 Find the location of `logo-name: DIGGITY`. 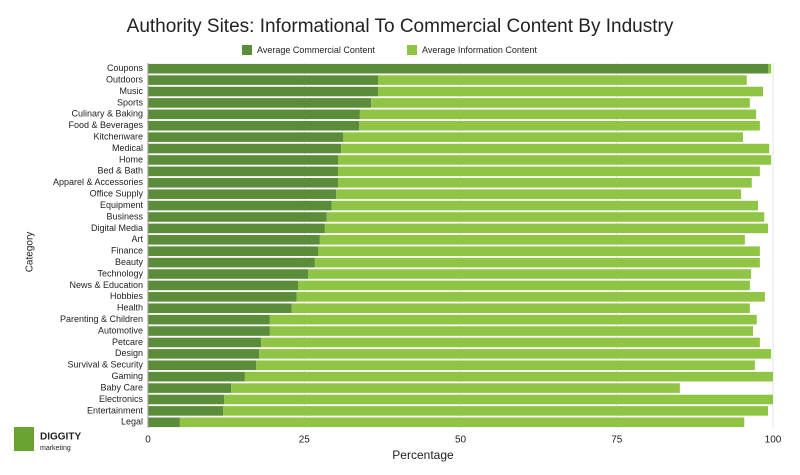

logo-name: DIGGITY is located at coordinates (60, 437).